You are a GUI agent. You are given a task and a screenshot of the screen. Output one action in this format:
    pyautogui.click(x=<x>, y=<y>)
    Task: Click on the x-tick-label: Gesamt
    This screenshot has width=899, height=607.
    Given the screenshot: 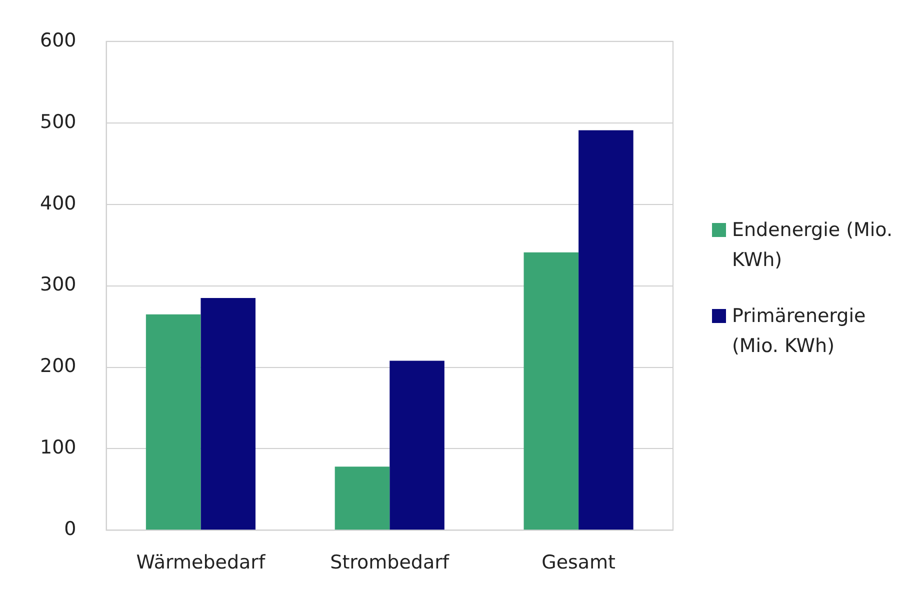 What is the action you would take?
    pyautogui.click(x=579, y=563)
    